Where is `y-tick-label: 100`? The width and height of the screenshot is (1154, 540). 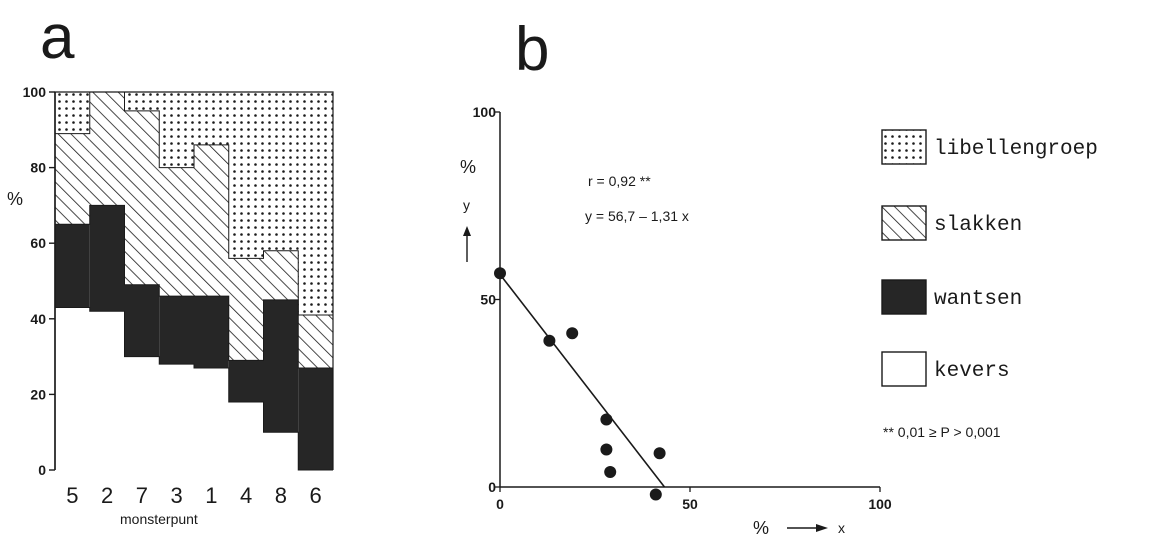 y-tick-label: 100 is located at coordinates (35, 92).